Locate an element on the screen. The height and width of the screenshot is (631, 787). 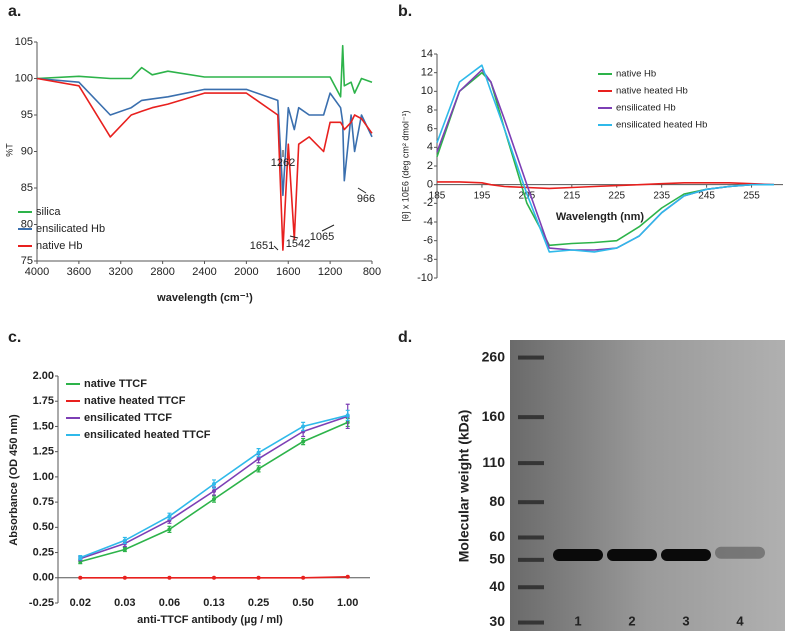
panel-label: c. is located at coordinates (14, 337).